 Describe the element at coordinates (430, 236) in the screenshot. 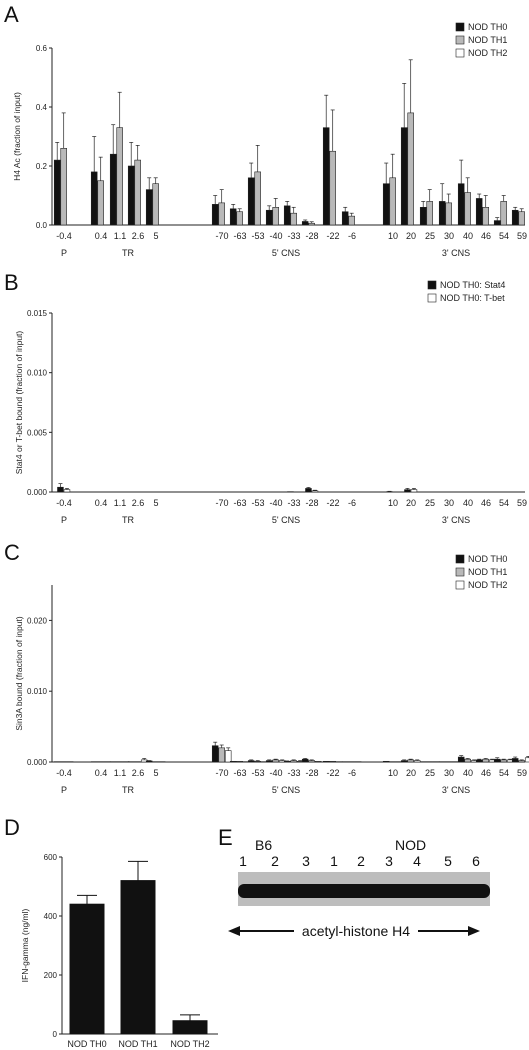

I see `x-tick-label: 25` at that location.